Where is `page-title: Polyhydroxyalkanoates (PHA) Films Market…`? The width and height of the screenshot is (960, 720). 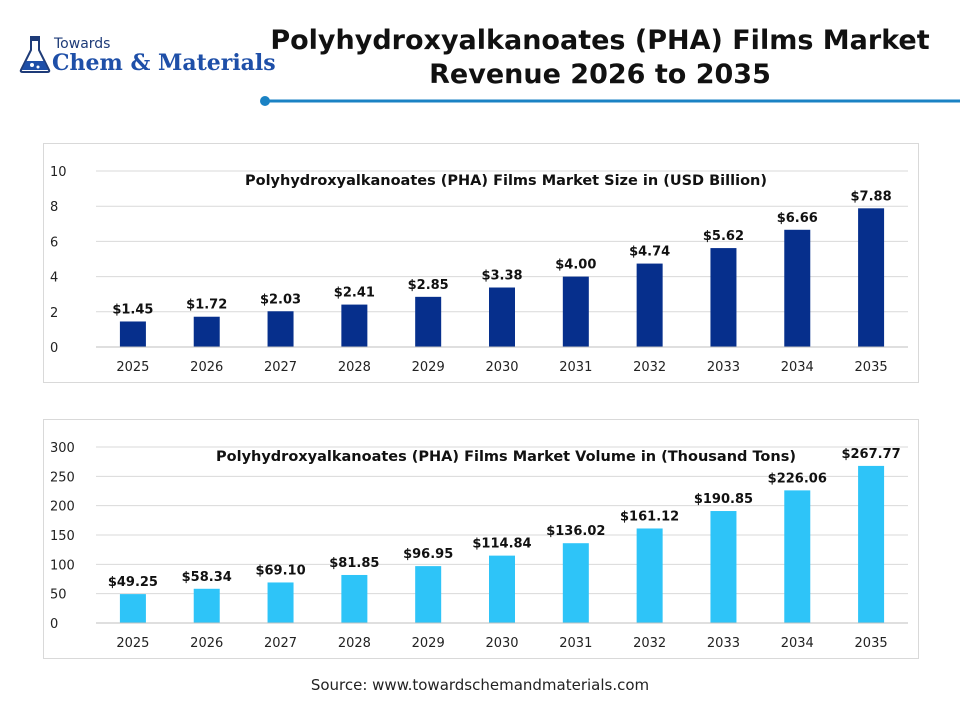 page-title: Polyhydroxyalkanoates (PHA) Films Market… is located at coordinates (600, 58).